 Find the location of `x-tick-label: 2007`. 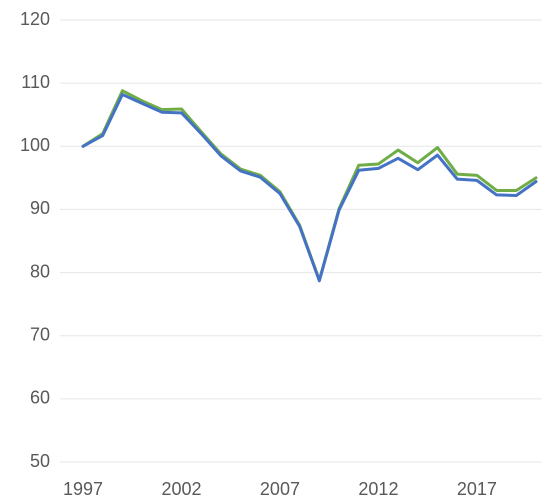

x-tick-label: 2007 is located at coordinates (280, 489).